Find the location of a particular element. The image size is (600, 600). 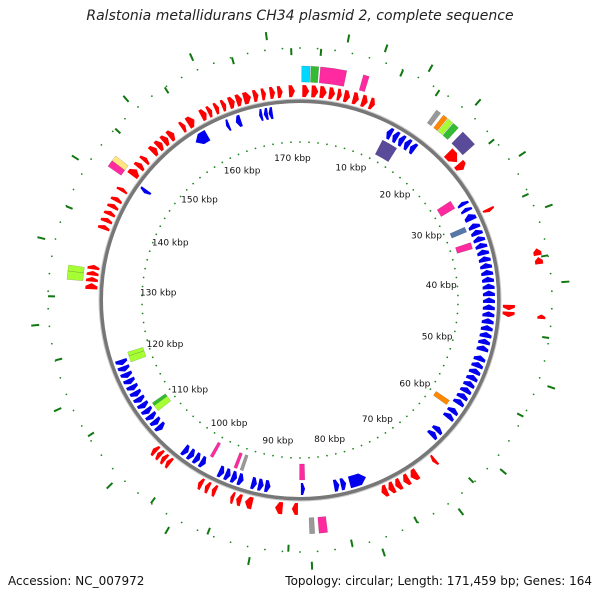

tick-label: 140 kbp is located at coordinates (170, 243).